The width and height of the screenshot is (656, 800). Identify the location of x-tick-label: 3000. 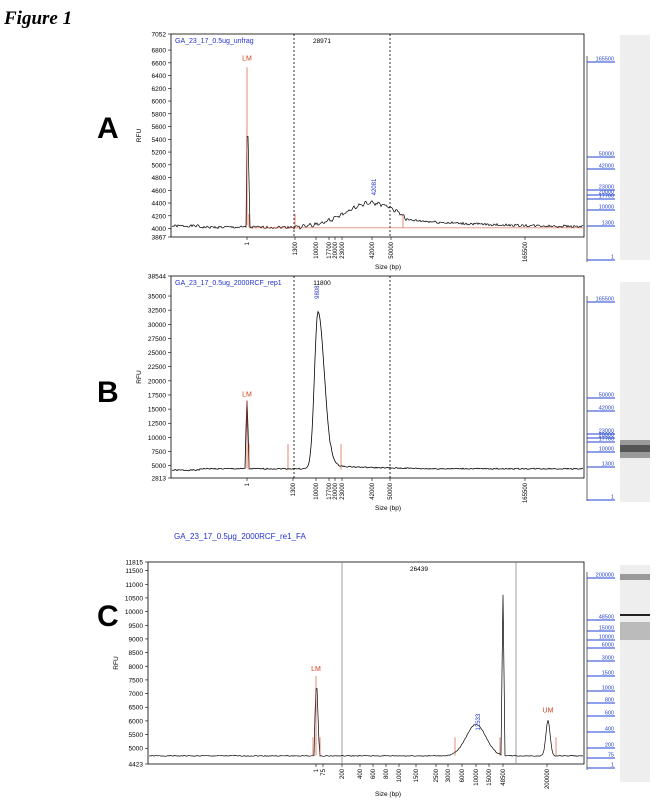
(449, 775).